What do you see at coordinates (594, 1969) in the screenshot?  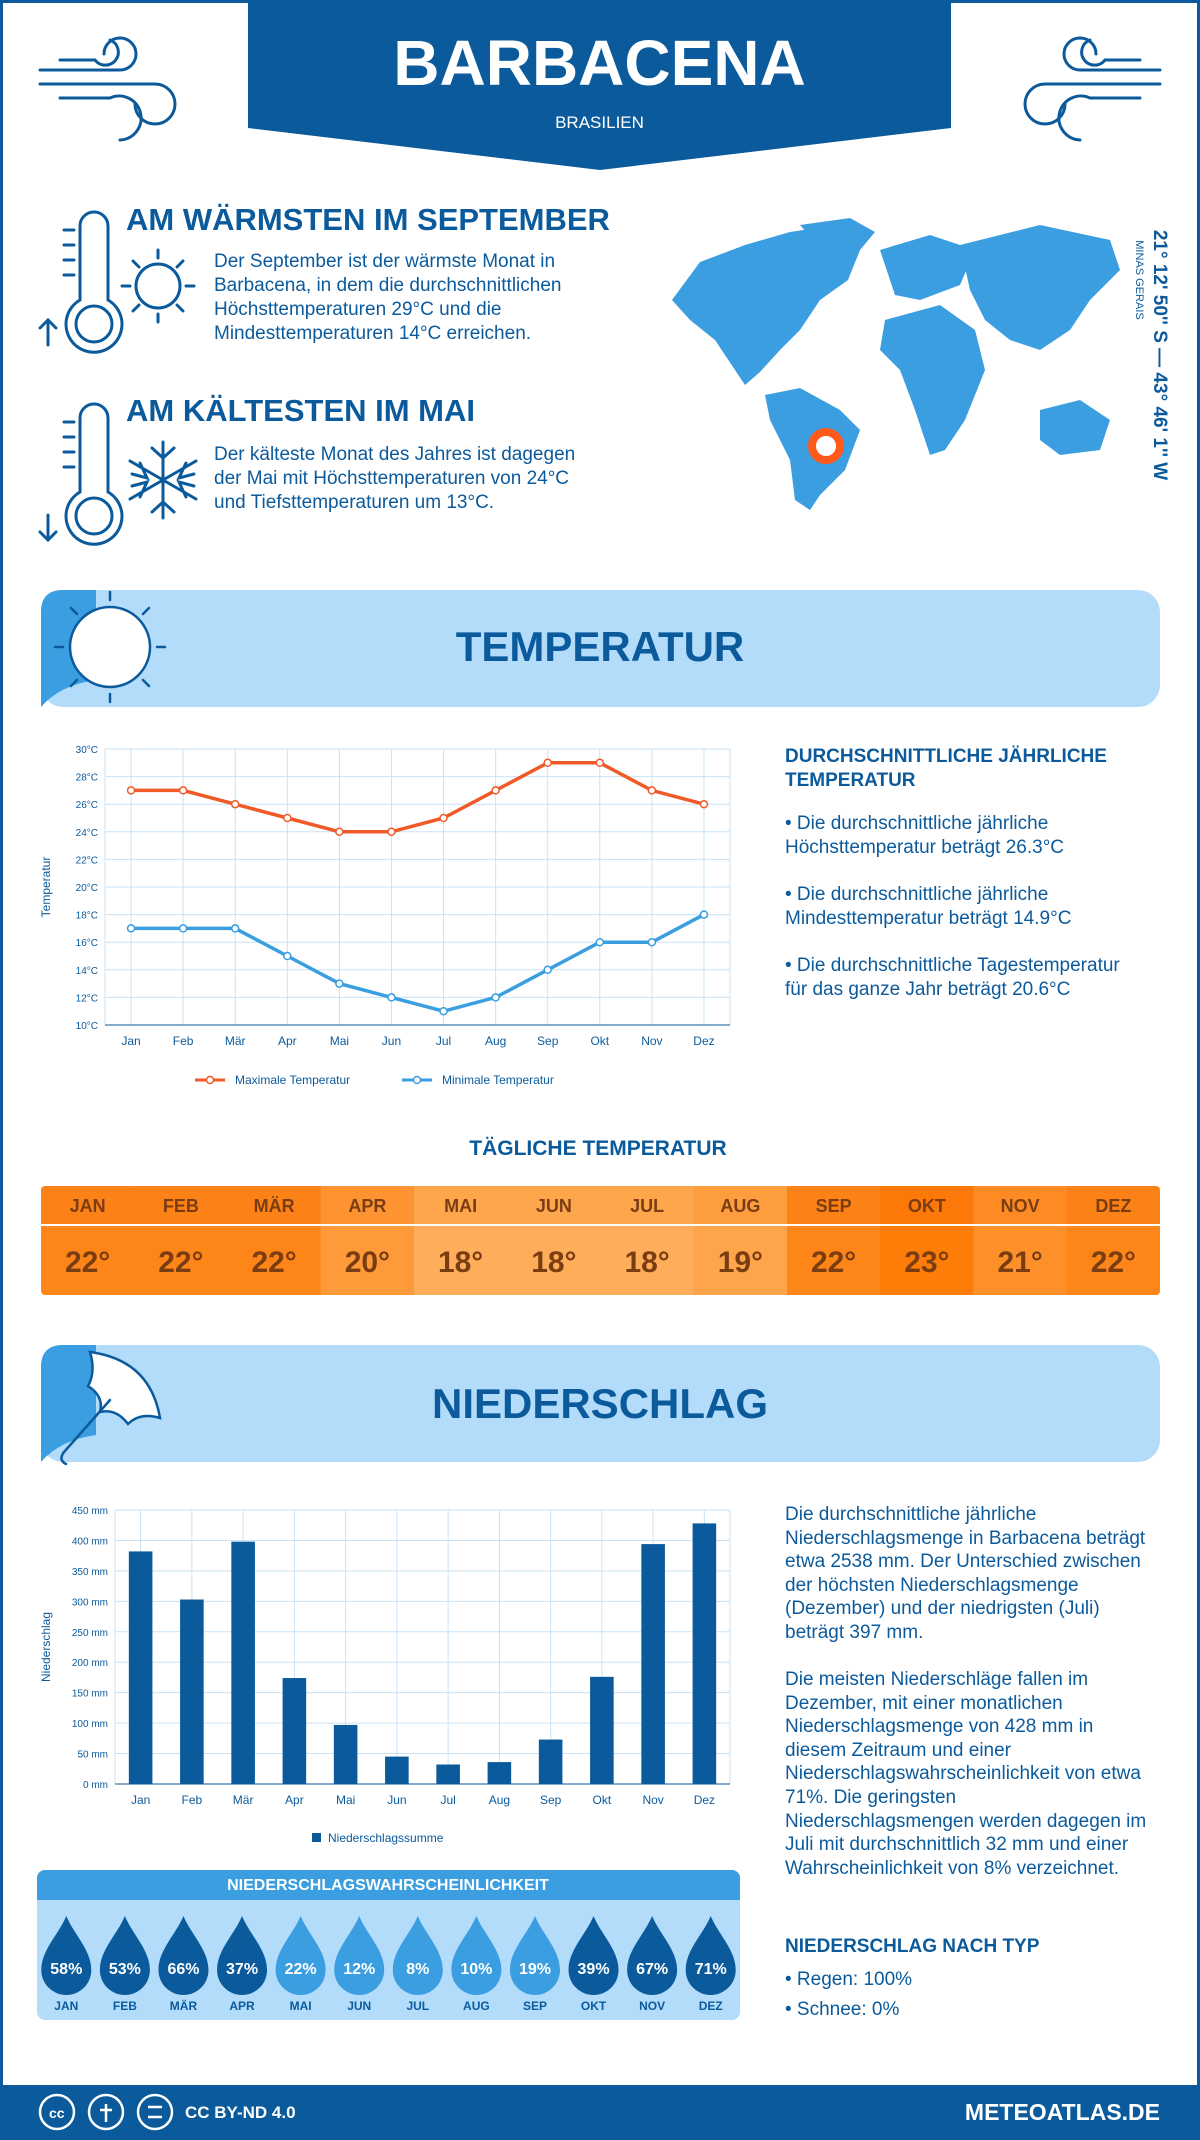 I see `probability-value: 39%` at bounding box center [594, 1969].